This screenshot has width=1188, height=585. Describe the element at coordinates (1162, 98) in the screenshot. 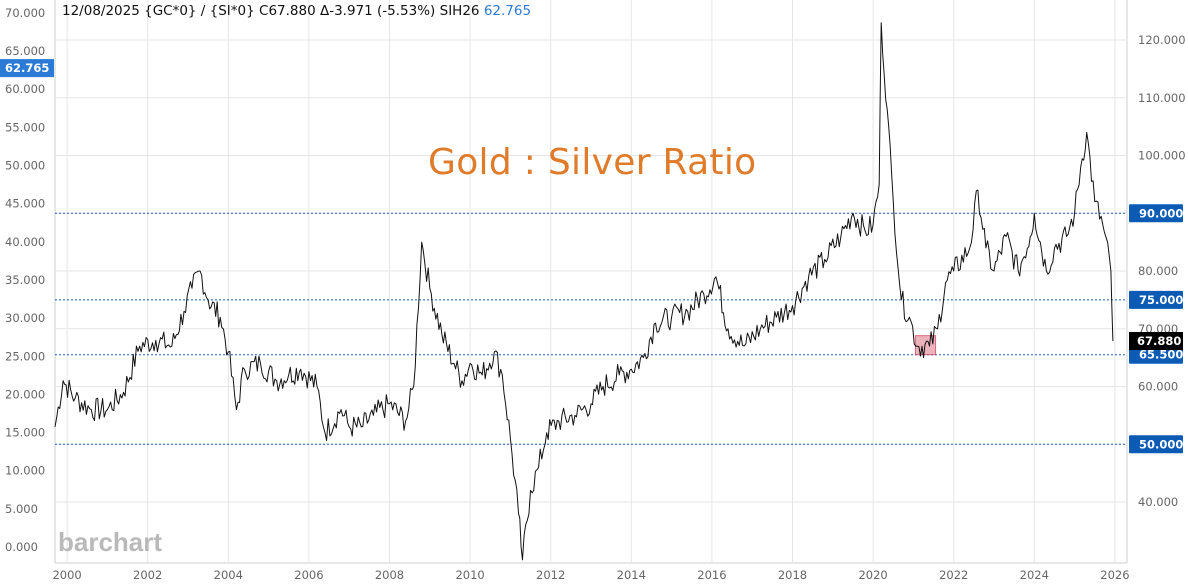

I see `right-tick-label: 110.000` at that location.